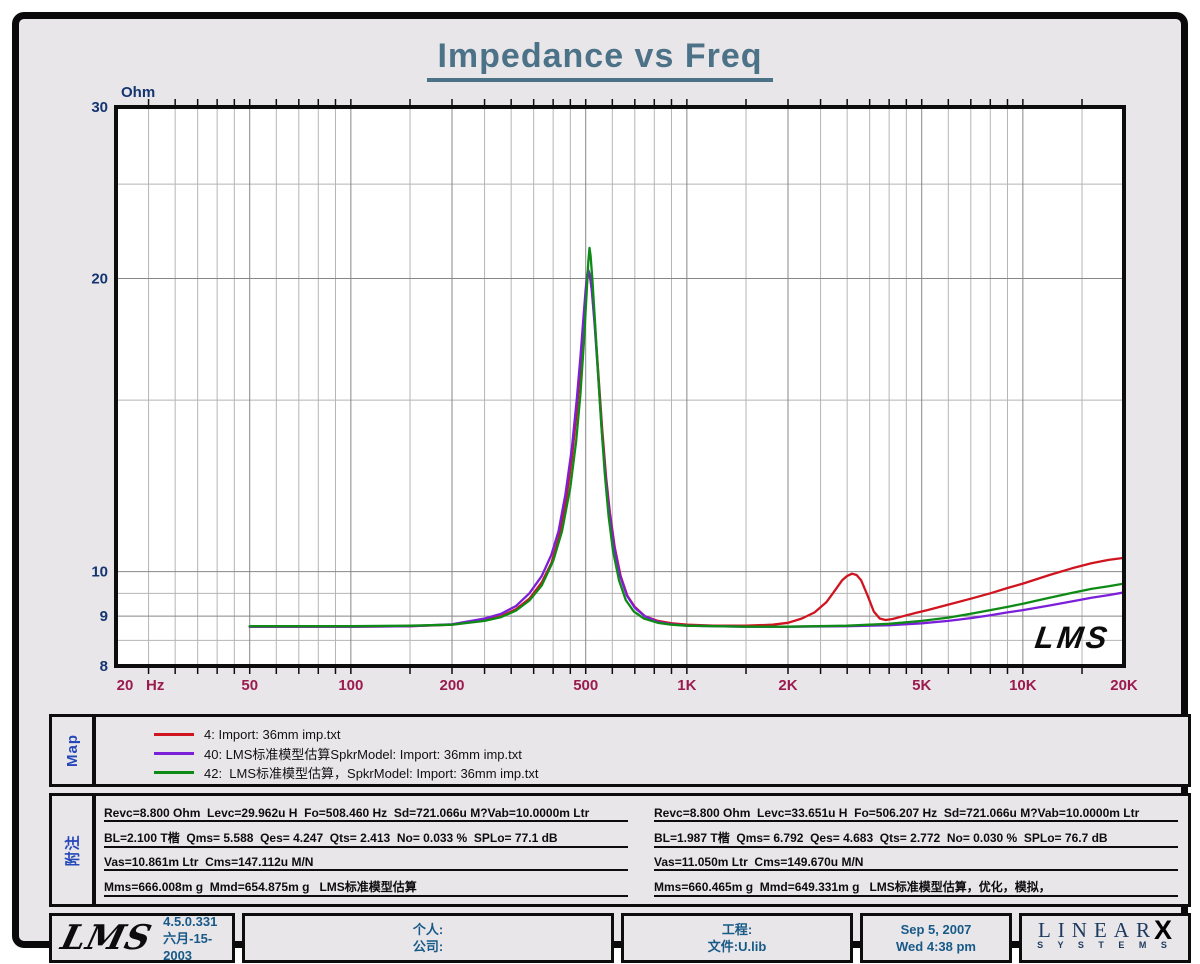  I want to click on note-line: Vas=11.050m Ltr Cms=149.670u M/N, so click(916, 863).